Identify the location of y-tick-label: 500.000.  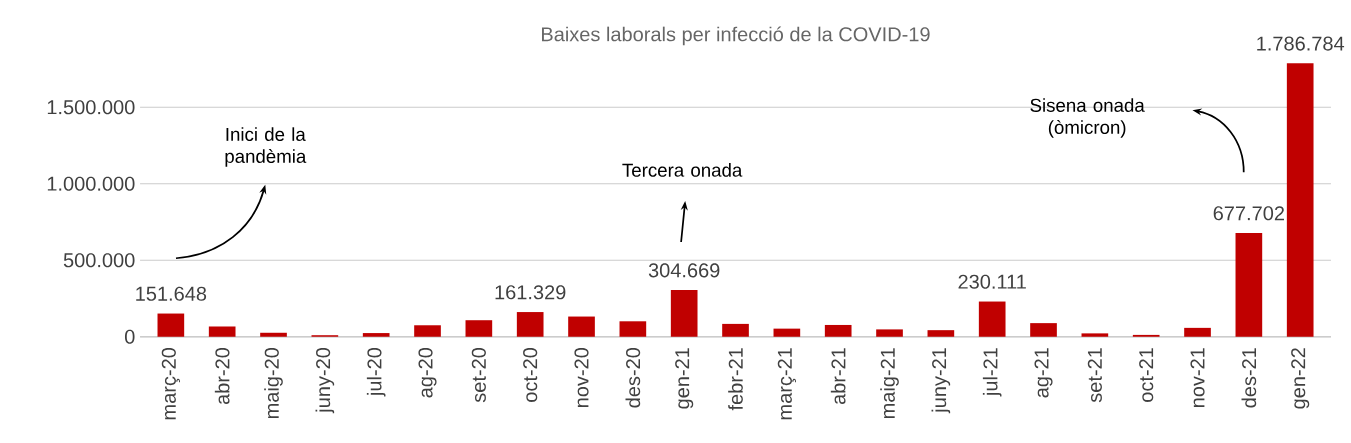
(99, 260).